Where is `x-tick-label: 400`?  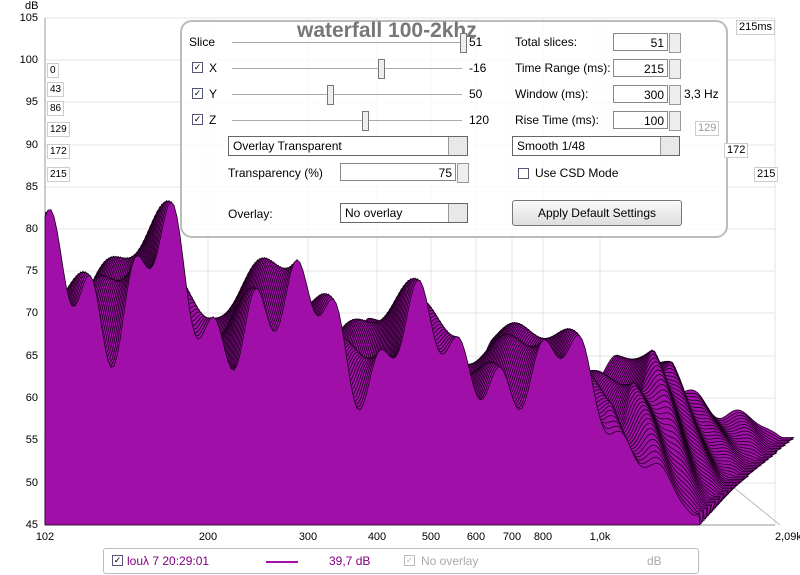 x-tick-label: 400 is located at coordinates (377, 537).